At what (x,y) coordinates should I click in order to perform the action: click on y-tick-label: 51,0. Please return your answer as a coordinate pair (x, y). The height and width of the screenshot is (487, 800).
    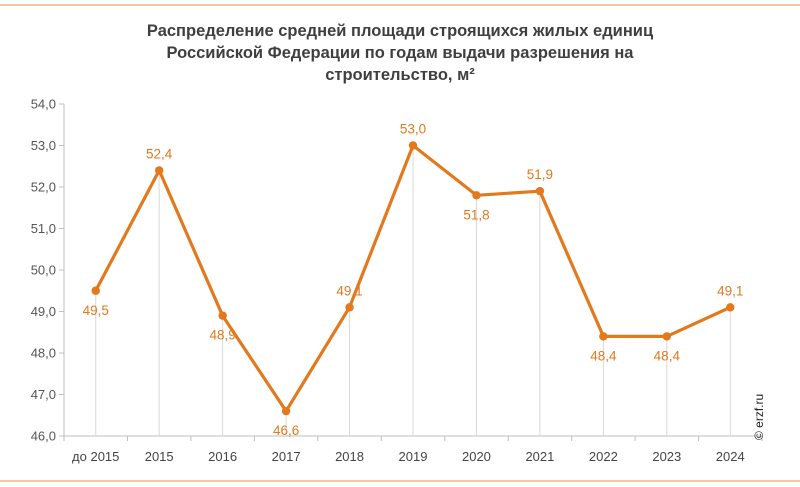
    Looking at the image, I should click on (43, 228).